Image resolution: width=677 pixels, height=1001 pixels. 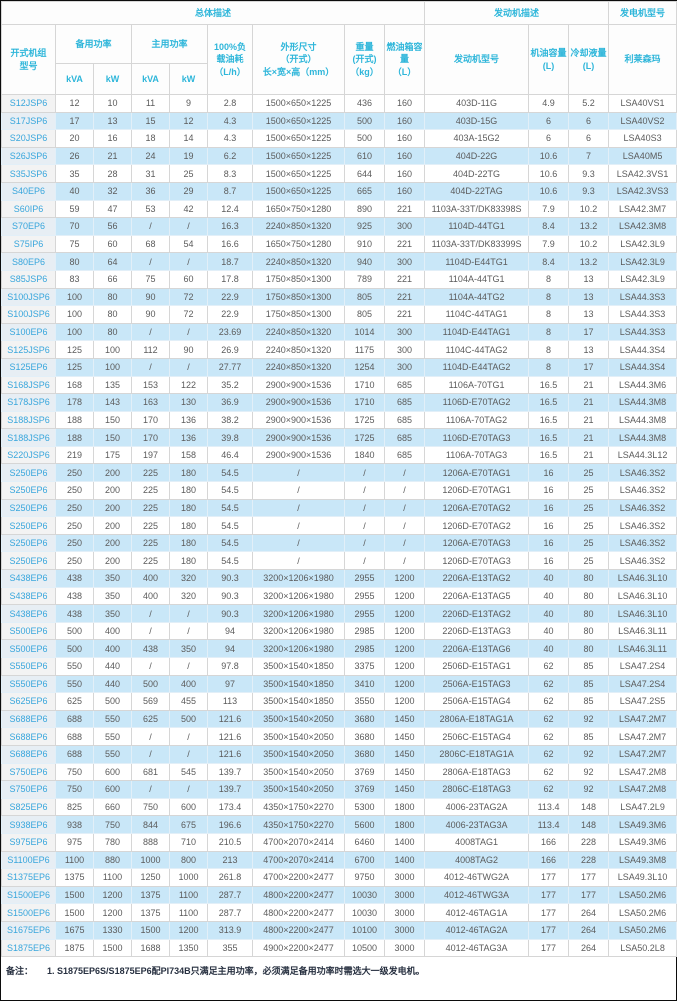 What do you see at coordinates (589, 561) in the screenshot?
I see `spec-cell: 25` at bounding box center [589, 561].